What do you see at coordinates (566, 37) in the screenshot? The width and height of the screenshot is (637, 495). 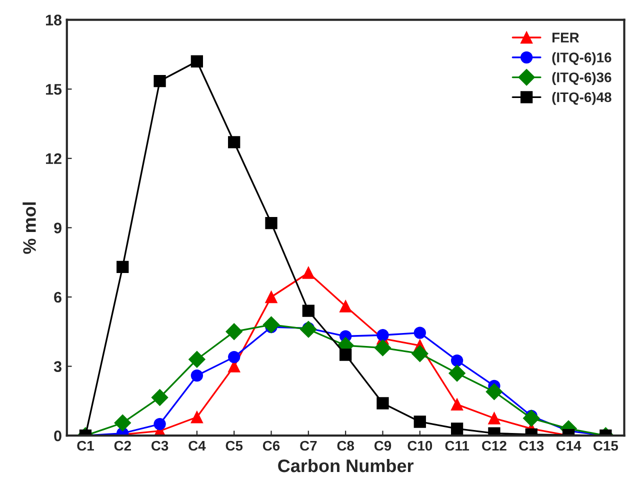 I see `legend-label: FER` at bounding box center [566, 37].